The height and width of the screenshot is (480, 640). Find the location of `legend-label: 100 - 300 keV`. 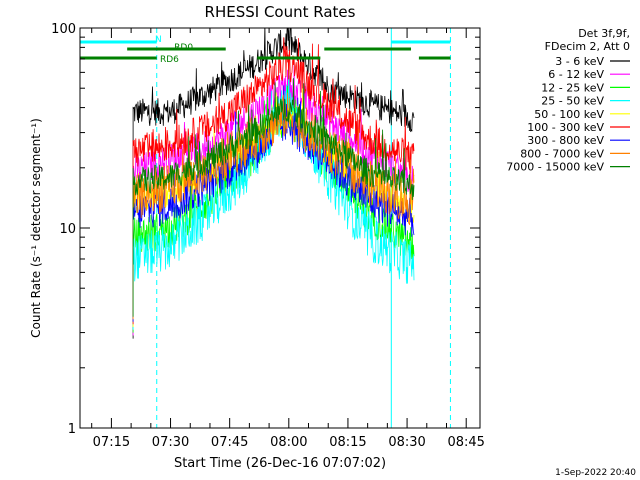

legend-label: 100 - 300 keV is located at coordinates (565, 127).